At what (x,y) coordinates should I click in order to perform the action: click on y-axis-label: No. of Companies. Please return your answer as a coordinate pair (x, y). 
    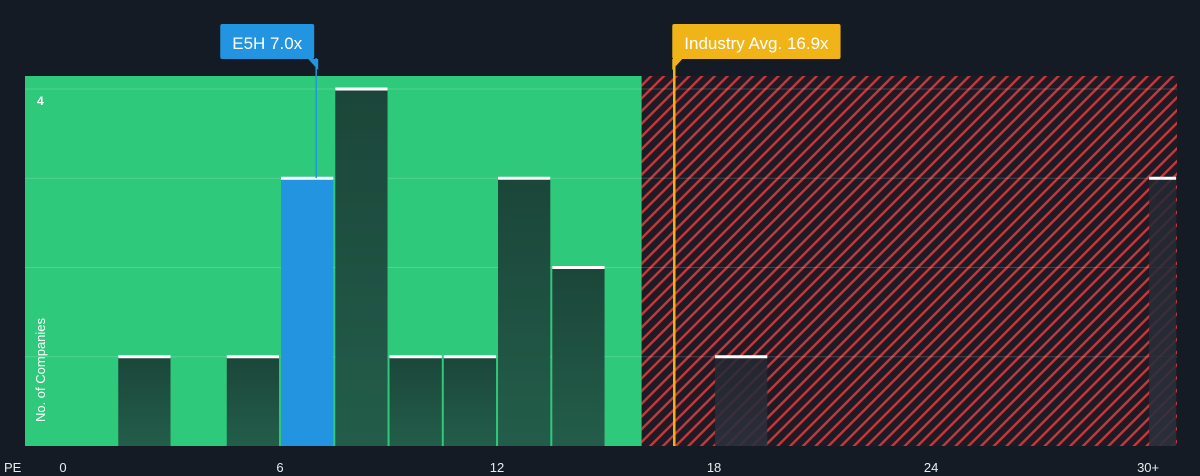
    Looking at the image, I should click on (40, 369).